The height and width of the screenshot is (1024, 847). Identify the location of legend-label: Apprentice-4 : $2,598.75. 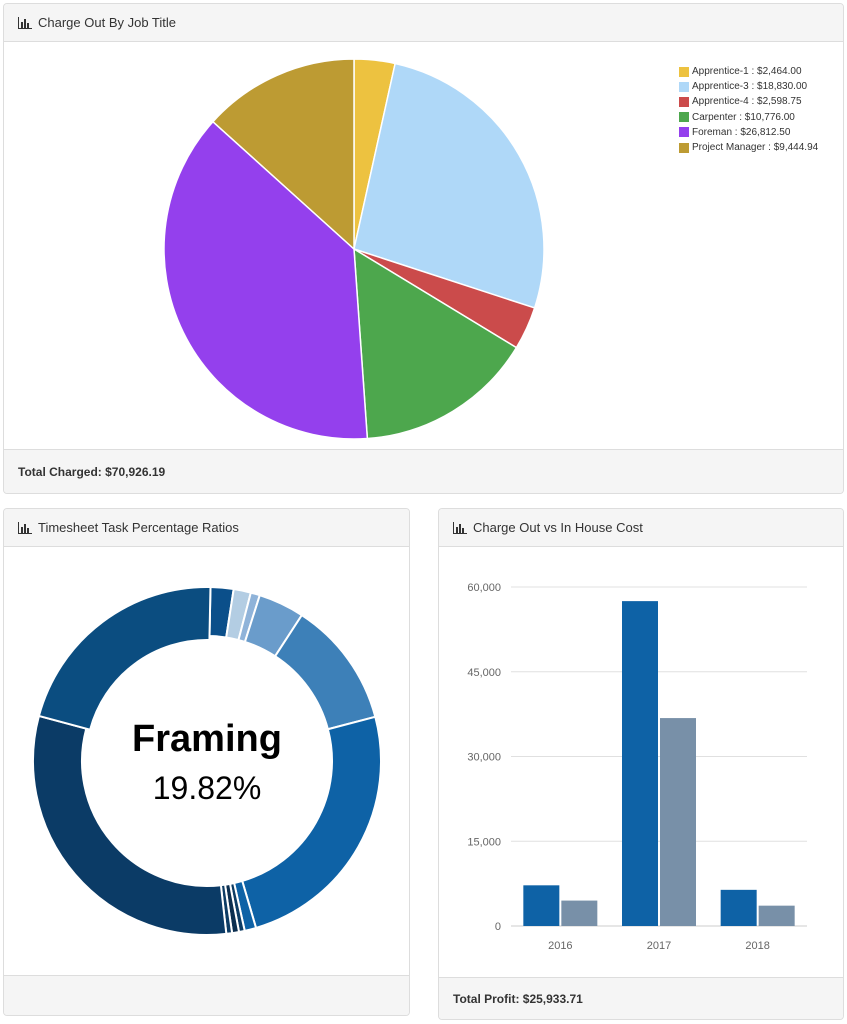
(747, 102).